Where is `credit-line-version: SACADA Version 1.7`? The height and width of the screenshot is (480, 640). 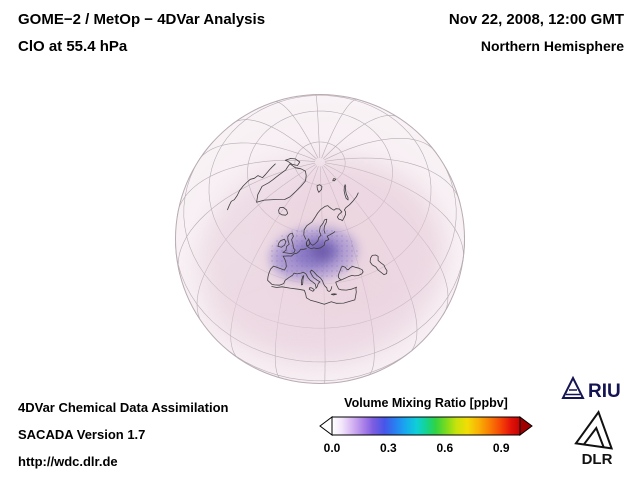
credit-line-version: SACADA Version 1.7 is located at coordinates (82, 434).